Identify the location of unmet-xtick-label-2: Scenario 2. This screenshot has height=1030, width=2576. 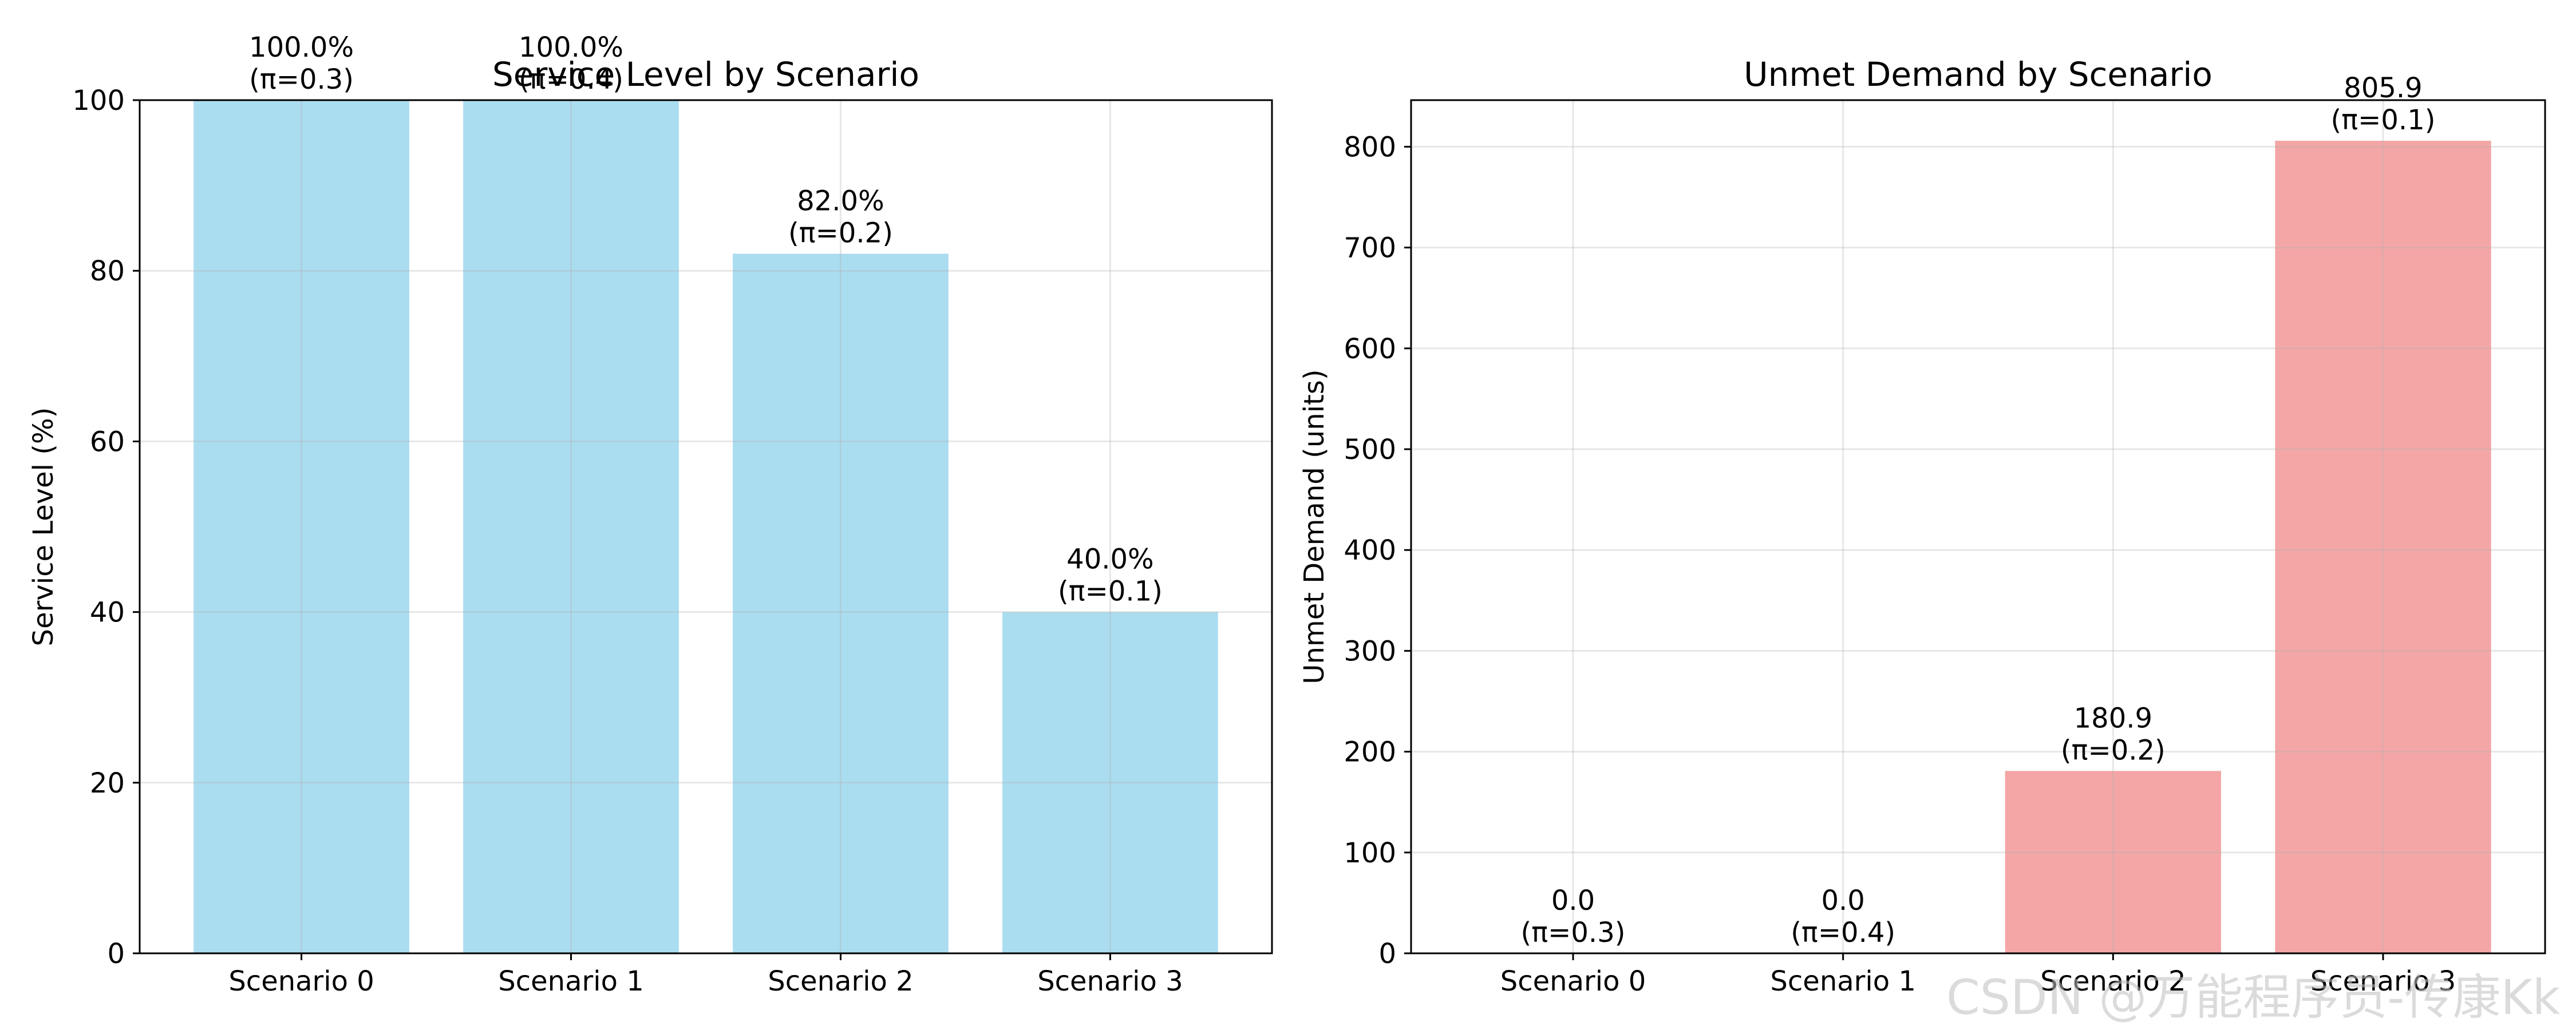
(2113, 981).